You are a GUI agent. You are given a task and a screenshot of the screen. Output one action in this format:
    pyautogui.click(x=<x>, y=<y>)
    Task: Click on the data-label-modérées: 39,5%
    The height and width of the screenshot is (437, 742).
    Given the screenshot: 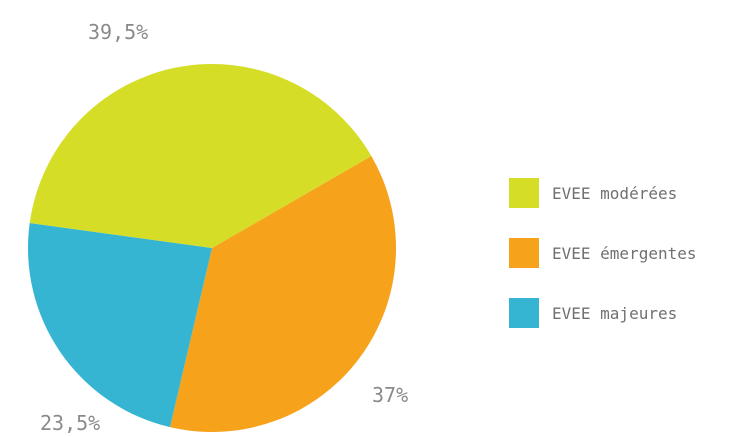 What is the action you would take?
    pyautogui.click(x=118, y=32)
    